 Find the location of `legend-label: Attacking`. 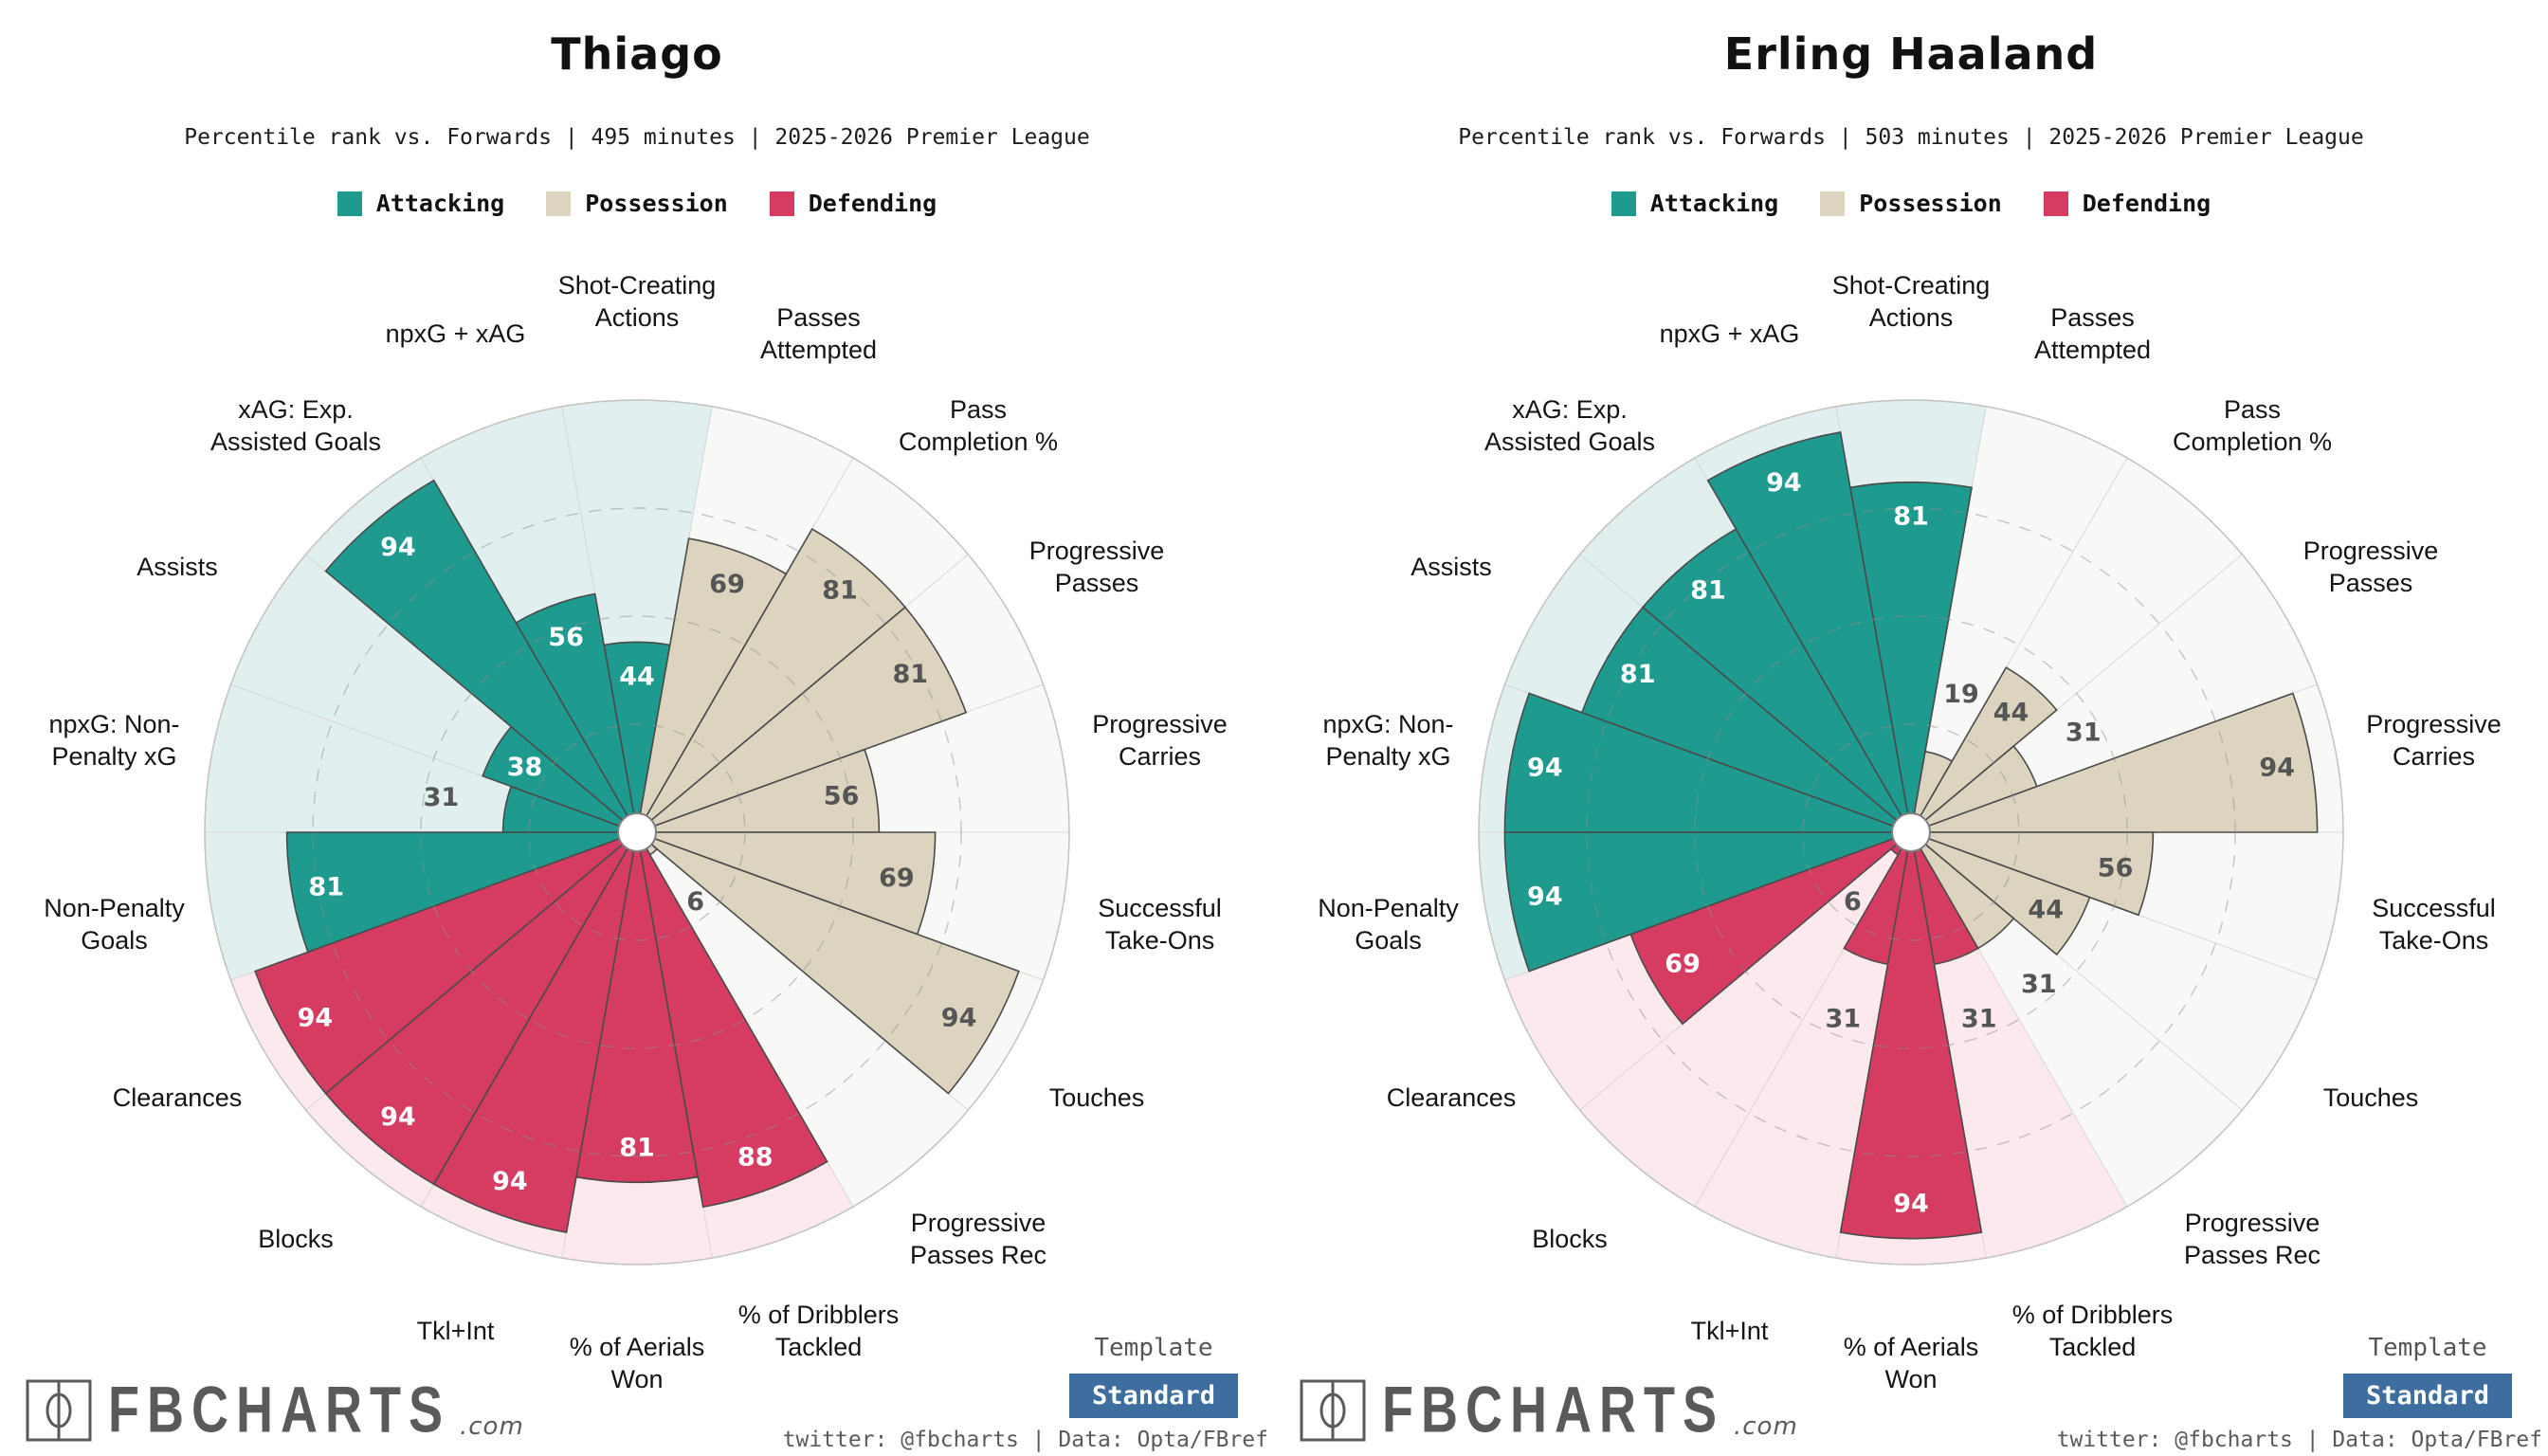

legend-label: Attacking is located at coordinates (1714, 203).